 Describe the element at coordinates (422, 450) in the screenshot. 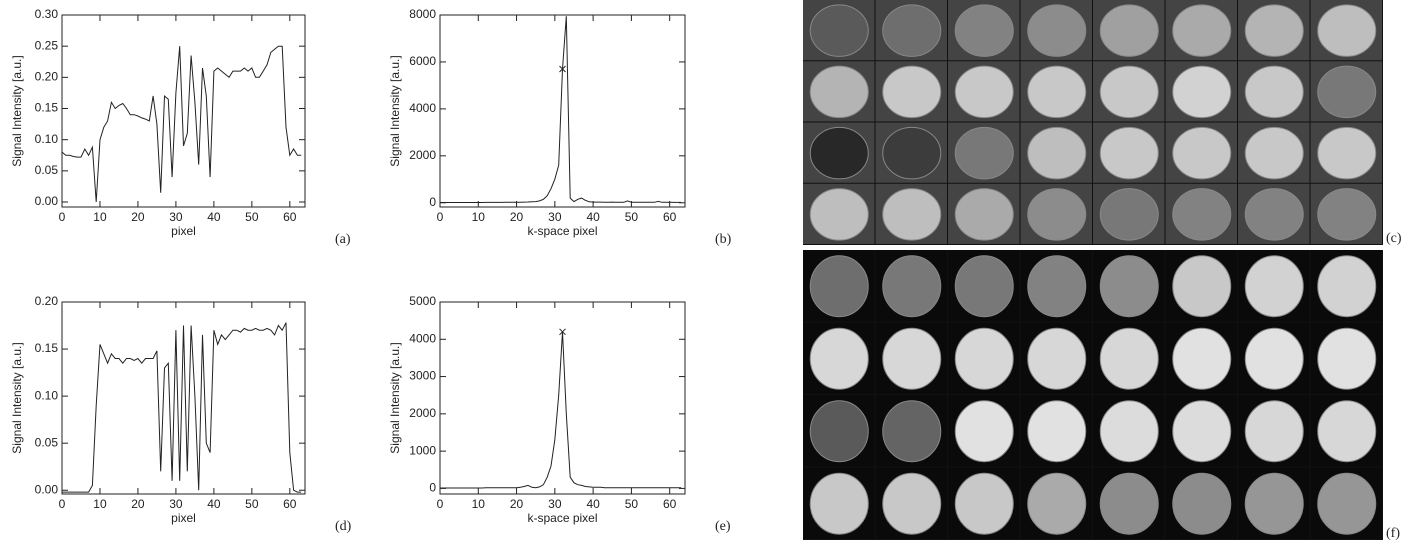

I see `y-tick-label: 1000` at that location.